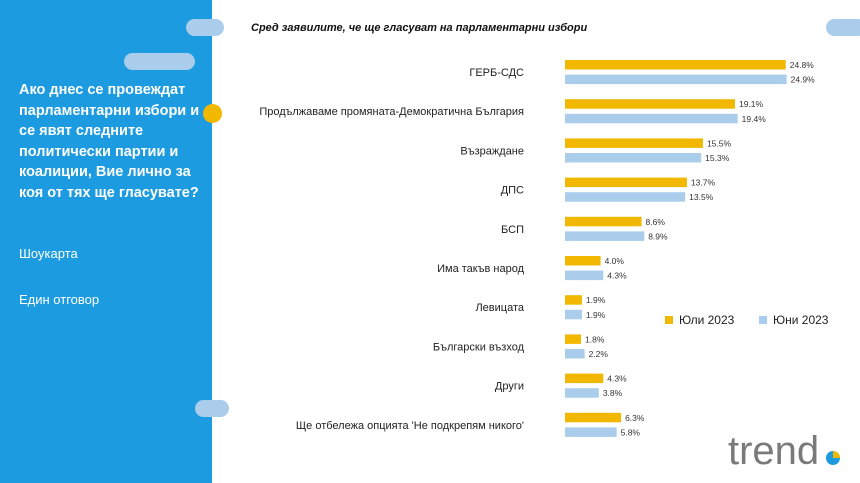 This screenshot has width=860, height=483. What do you see at coordinates (212, 113) in the screenshot?
I see `decorative-dot` at bounding box center [212, 113].